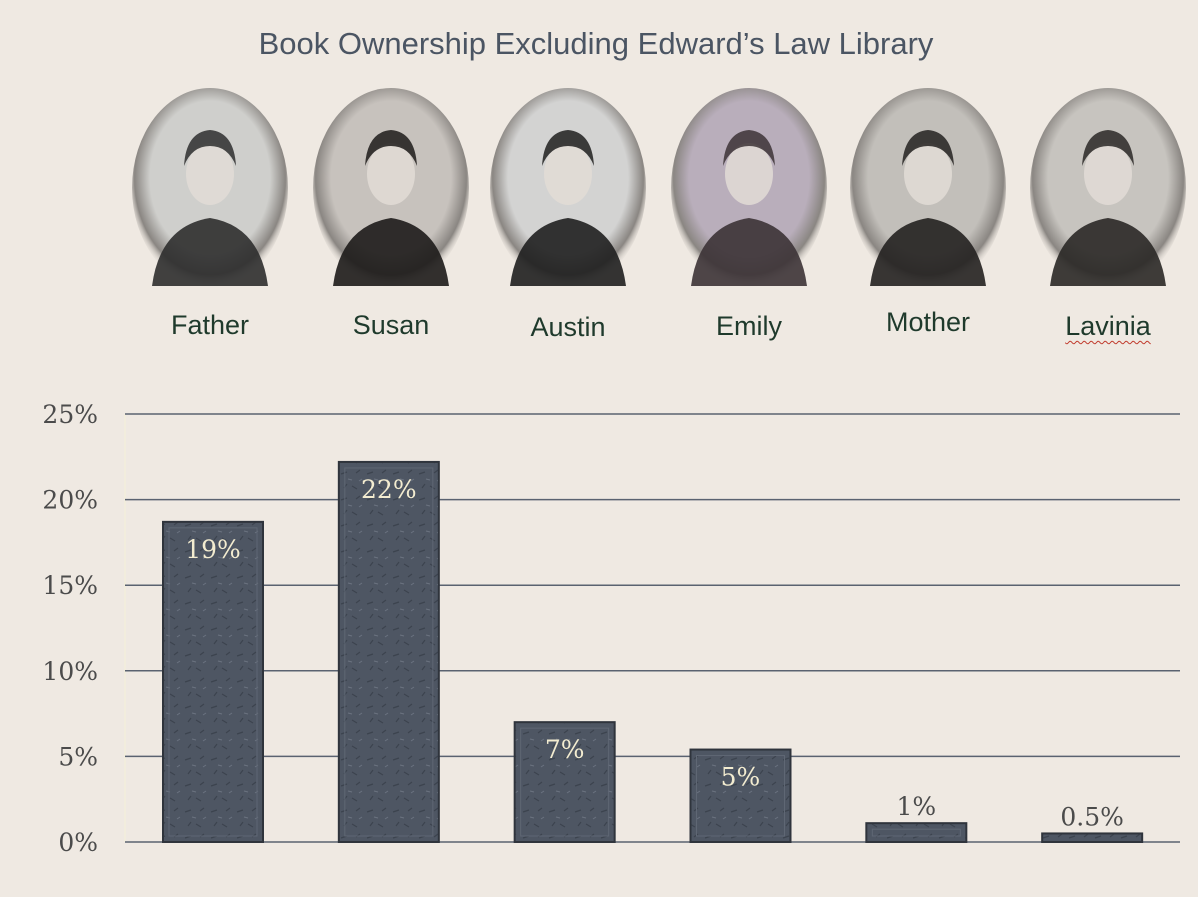 Image resolution: width=1198 pixels, height=897 pixels. I want to click on bar-susan, so click(388, 651).